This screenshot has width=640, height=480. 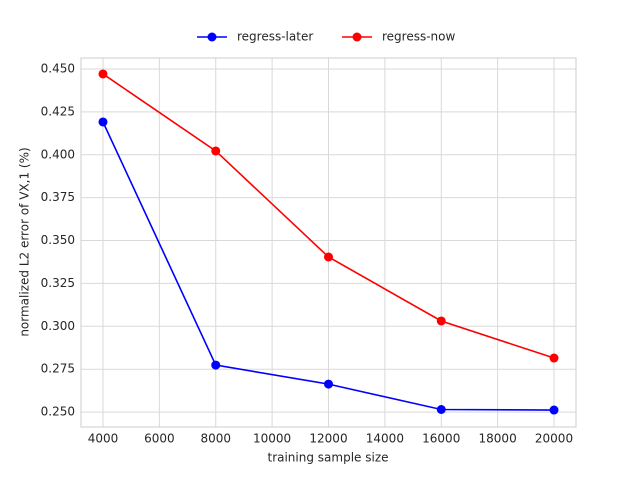 What do you see at coordinates (419, 37) in the screenshot?
I see `legend-label: regress-now` at bounding box center [419, 37].